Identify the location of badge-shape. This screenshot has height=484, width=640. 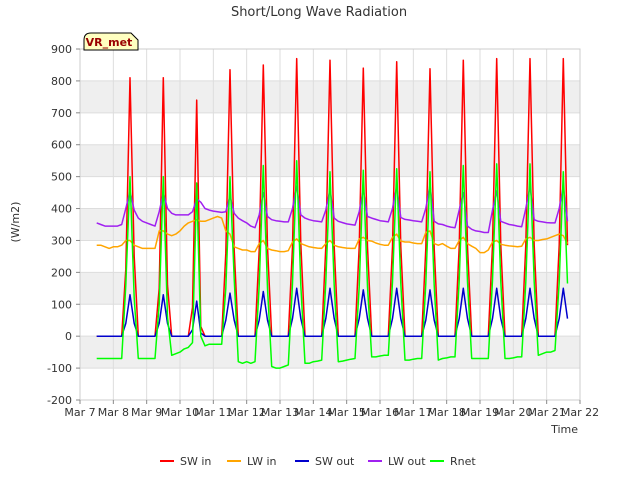
(111, 41).